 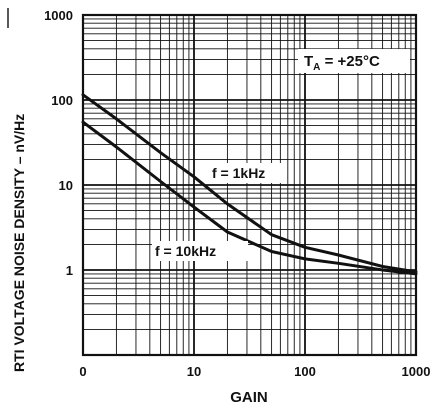 I want to click on temperature-annotation-bg, so click(x=354, y=61).